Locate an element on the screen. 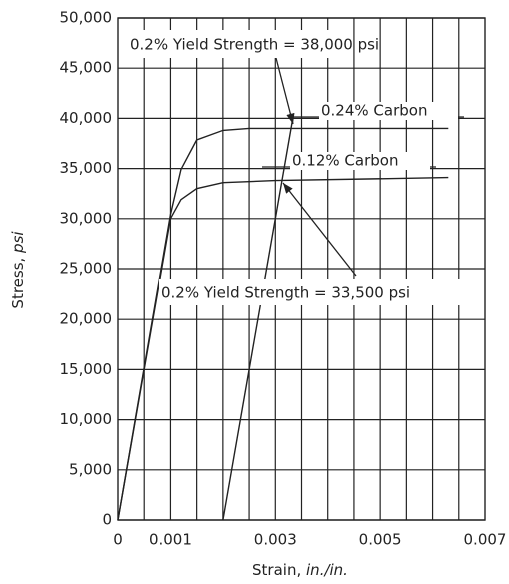  x-tick-label: 0 is located at coordinates (118, 540).